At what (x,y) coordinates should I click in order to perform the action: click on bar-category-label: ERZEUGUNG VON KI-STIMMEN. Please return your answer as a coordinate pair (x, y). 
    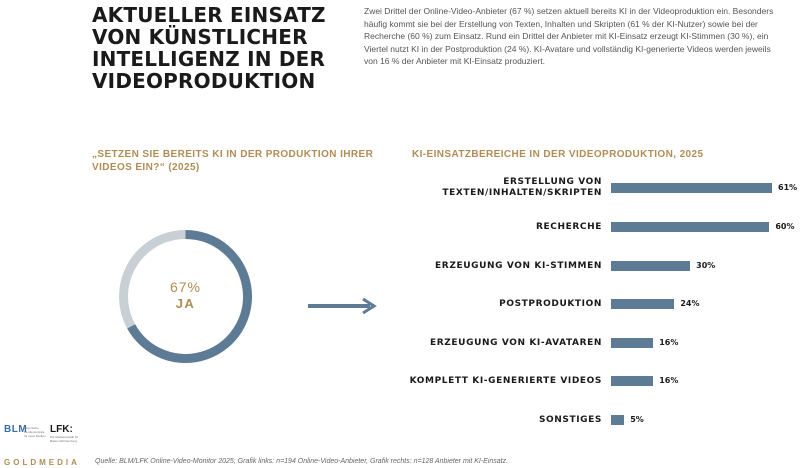
    Looking at the image, I should click on (518, 265).